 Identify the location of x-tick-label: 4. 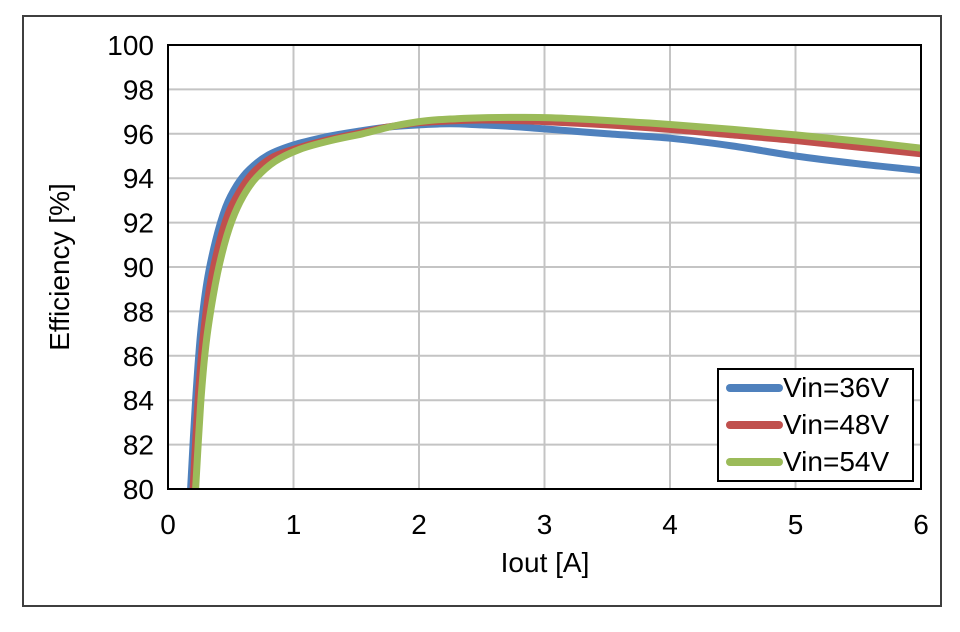
(670, 524).